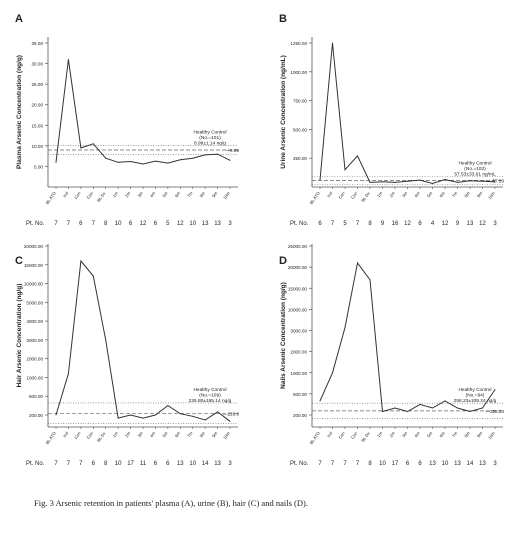 The height and width of the screenshot is (547, 520). Describe the element at coordinates (232, 150) in the screenshot. I see `healthy-mean-label: —8.99` at that location.